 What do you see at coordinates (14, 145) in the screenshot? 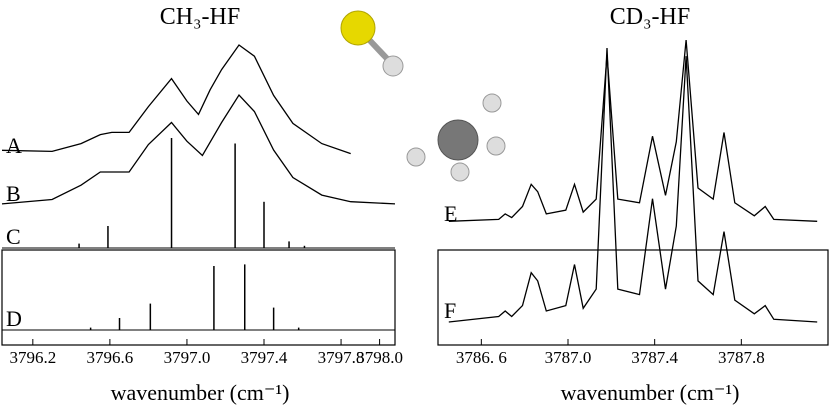
I see `trace-label: A` at bounding box center [14, 145].